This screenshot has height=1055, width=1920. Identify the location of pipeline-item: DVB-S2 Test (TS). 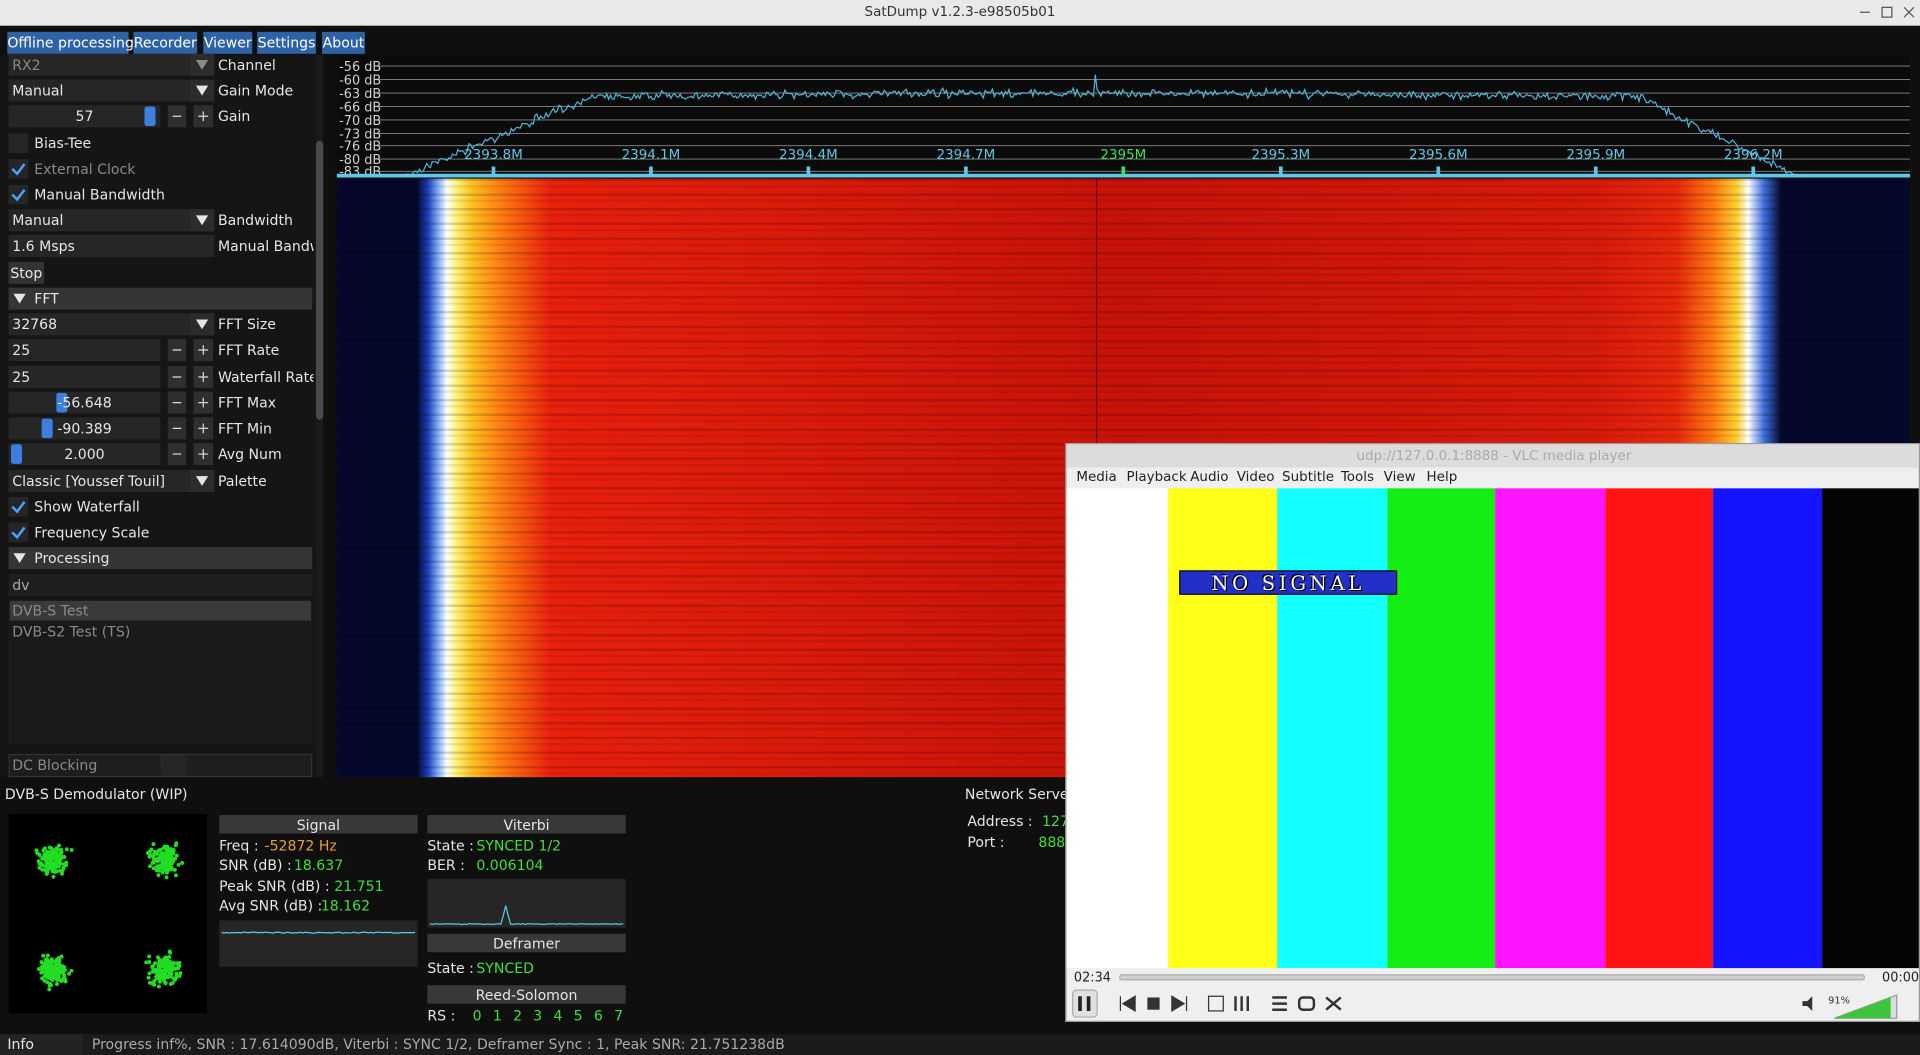
(71, 631).